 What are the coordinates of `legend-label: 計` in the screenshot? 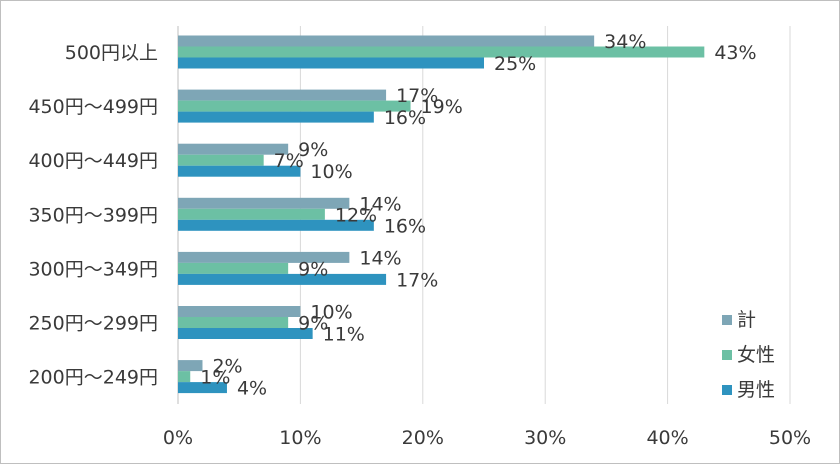 It's located at (746, 320).